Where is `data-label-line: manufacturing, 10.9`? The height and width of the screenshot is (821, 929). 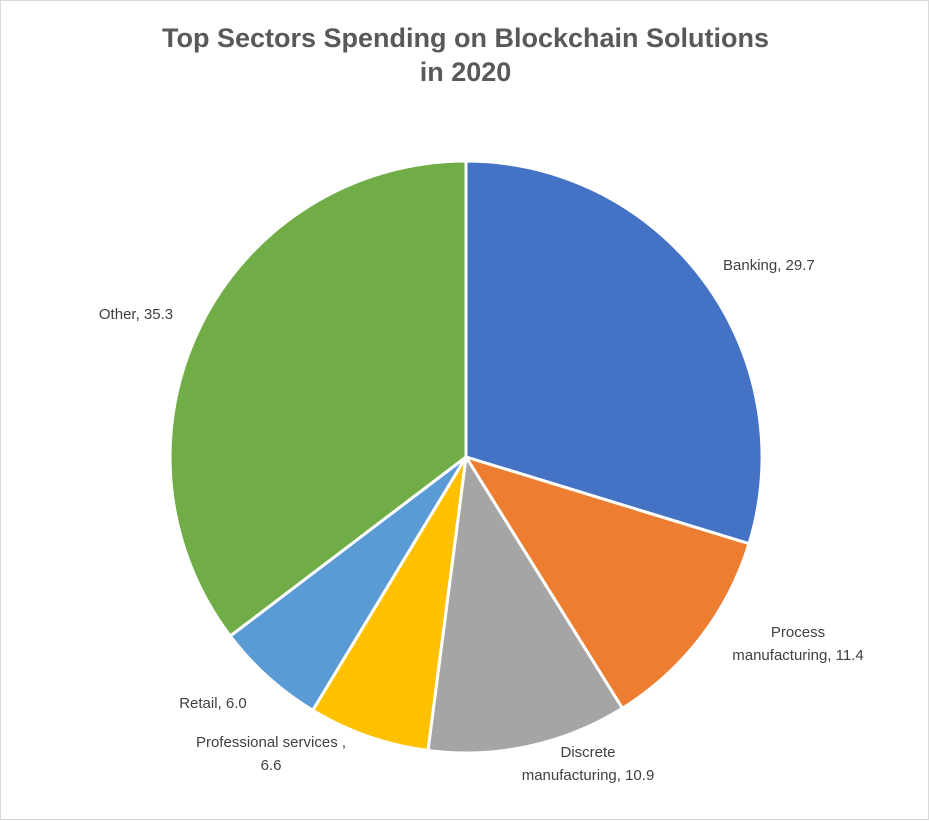
data-label-line: manufacturing, 10.9 is located at coordinates (588, 775).